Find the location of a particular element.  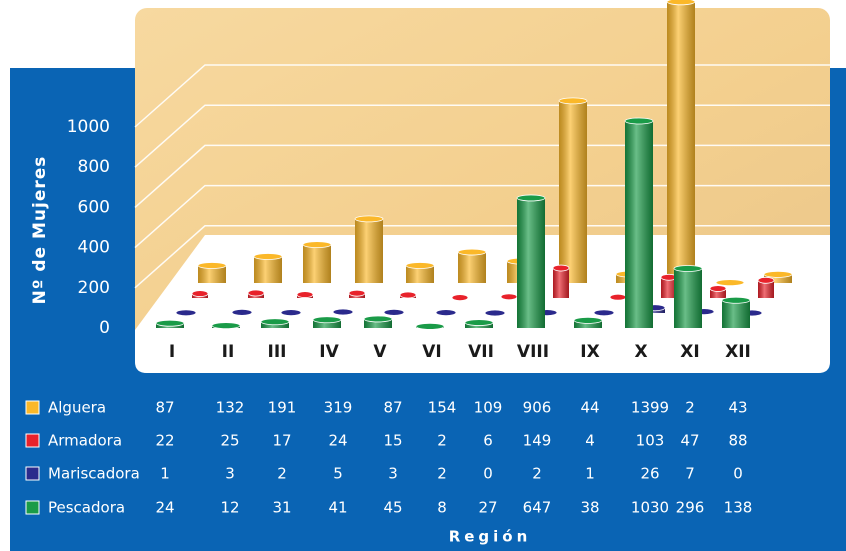

table-cell: 87 is located at coordinates (164, 408).